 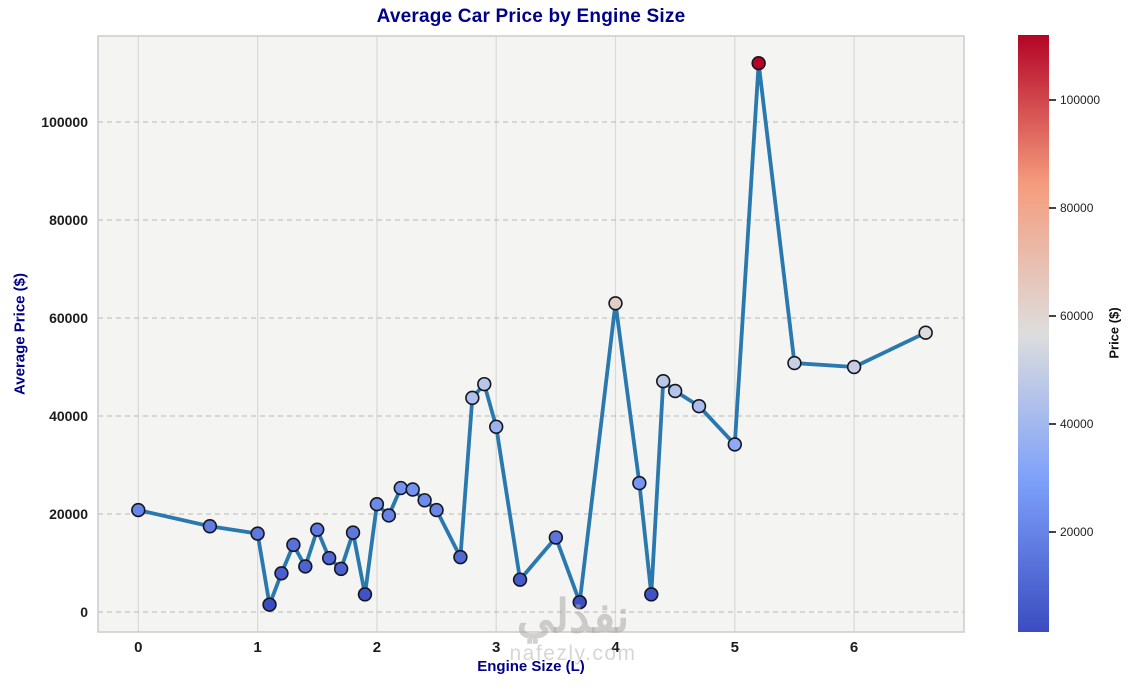 What do you see at coordinates (377, 647) in the screenshot?
I see `x-tick-label: 2` at bounding box center [377, 647].